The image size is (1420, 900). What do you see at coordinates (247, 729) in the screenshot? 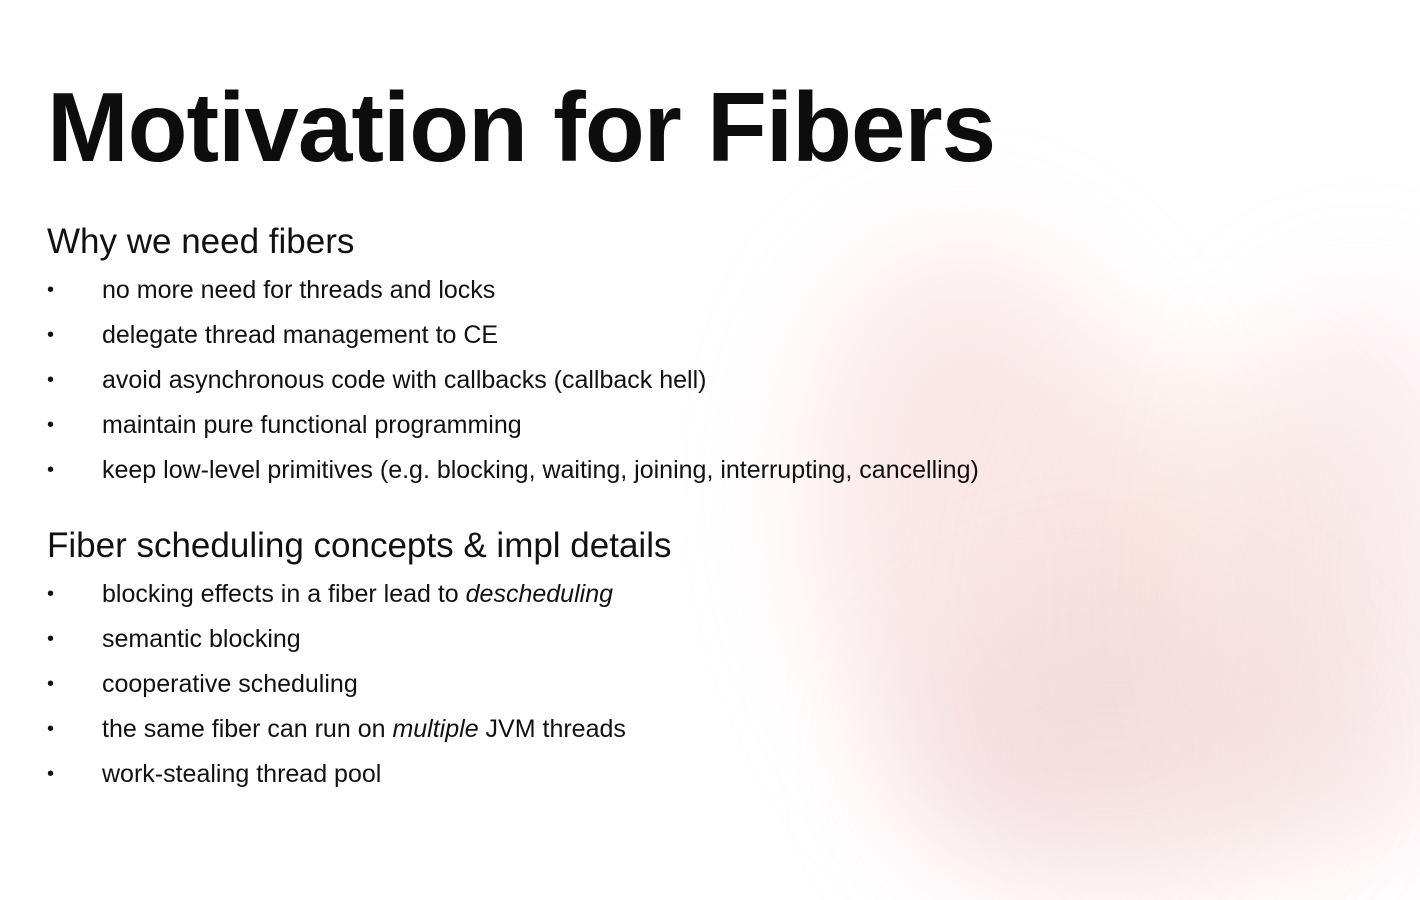
I see `item-text: the same fiber can run on` at bounding box center [247, 729].